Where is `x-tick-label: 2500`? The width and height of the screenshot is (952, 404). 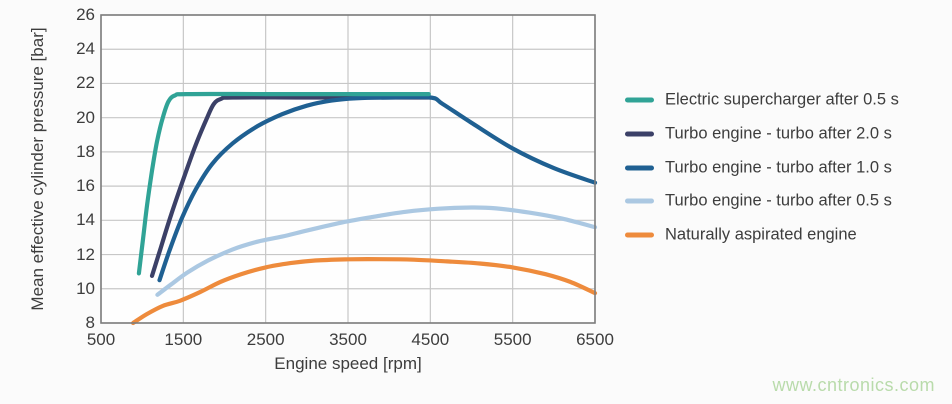
x-tick-label: 2500 is located at coordinates (265, 339).